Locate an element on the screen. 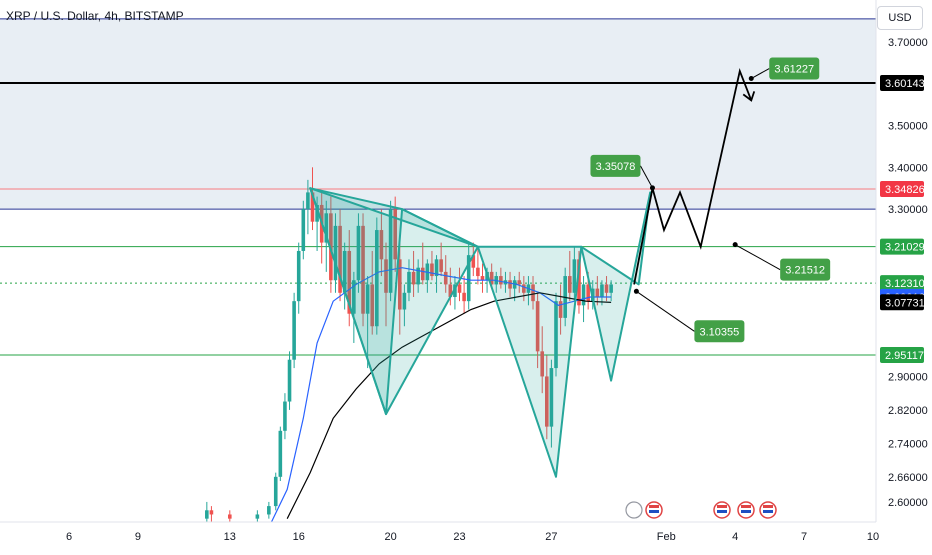 This screenshot has width=932, height=555. price-badge-label: 3.12310 is located at coordinates (905, 284).